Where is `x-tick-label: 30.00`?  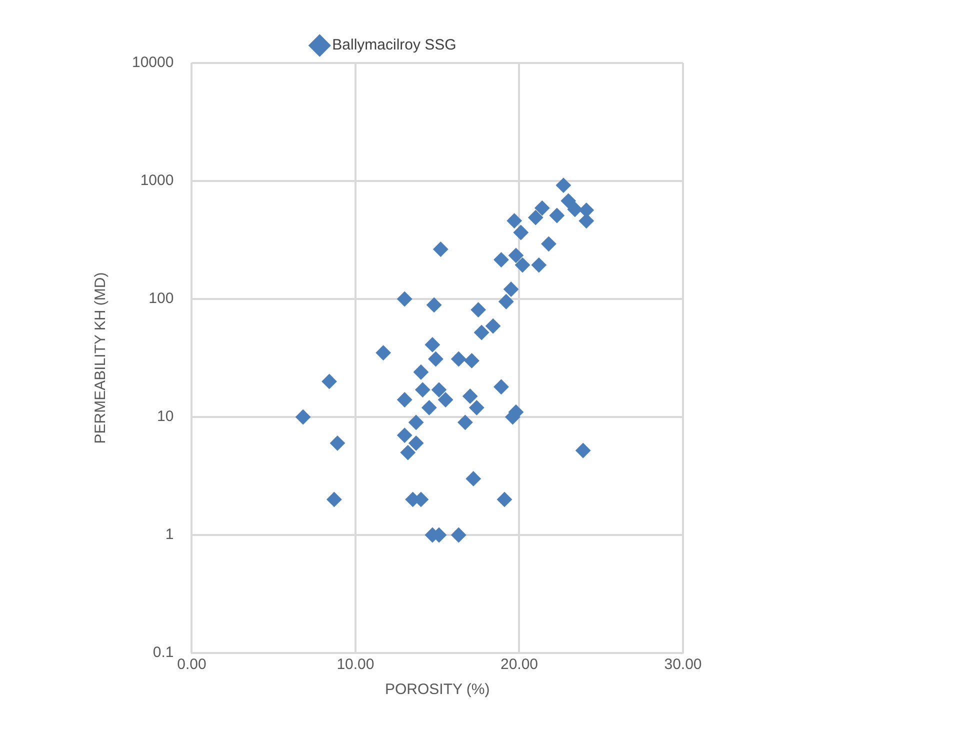 x-tick-label: 30.00 is located at coordinates (683, 665).